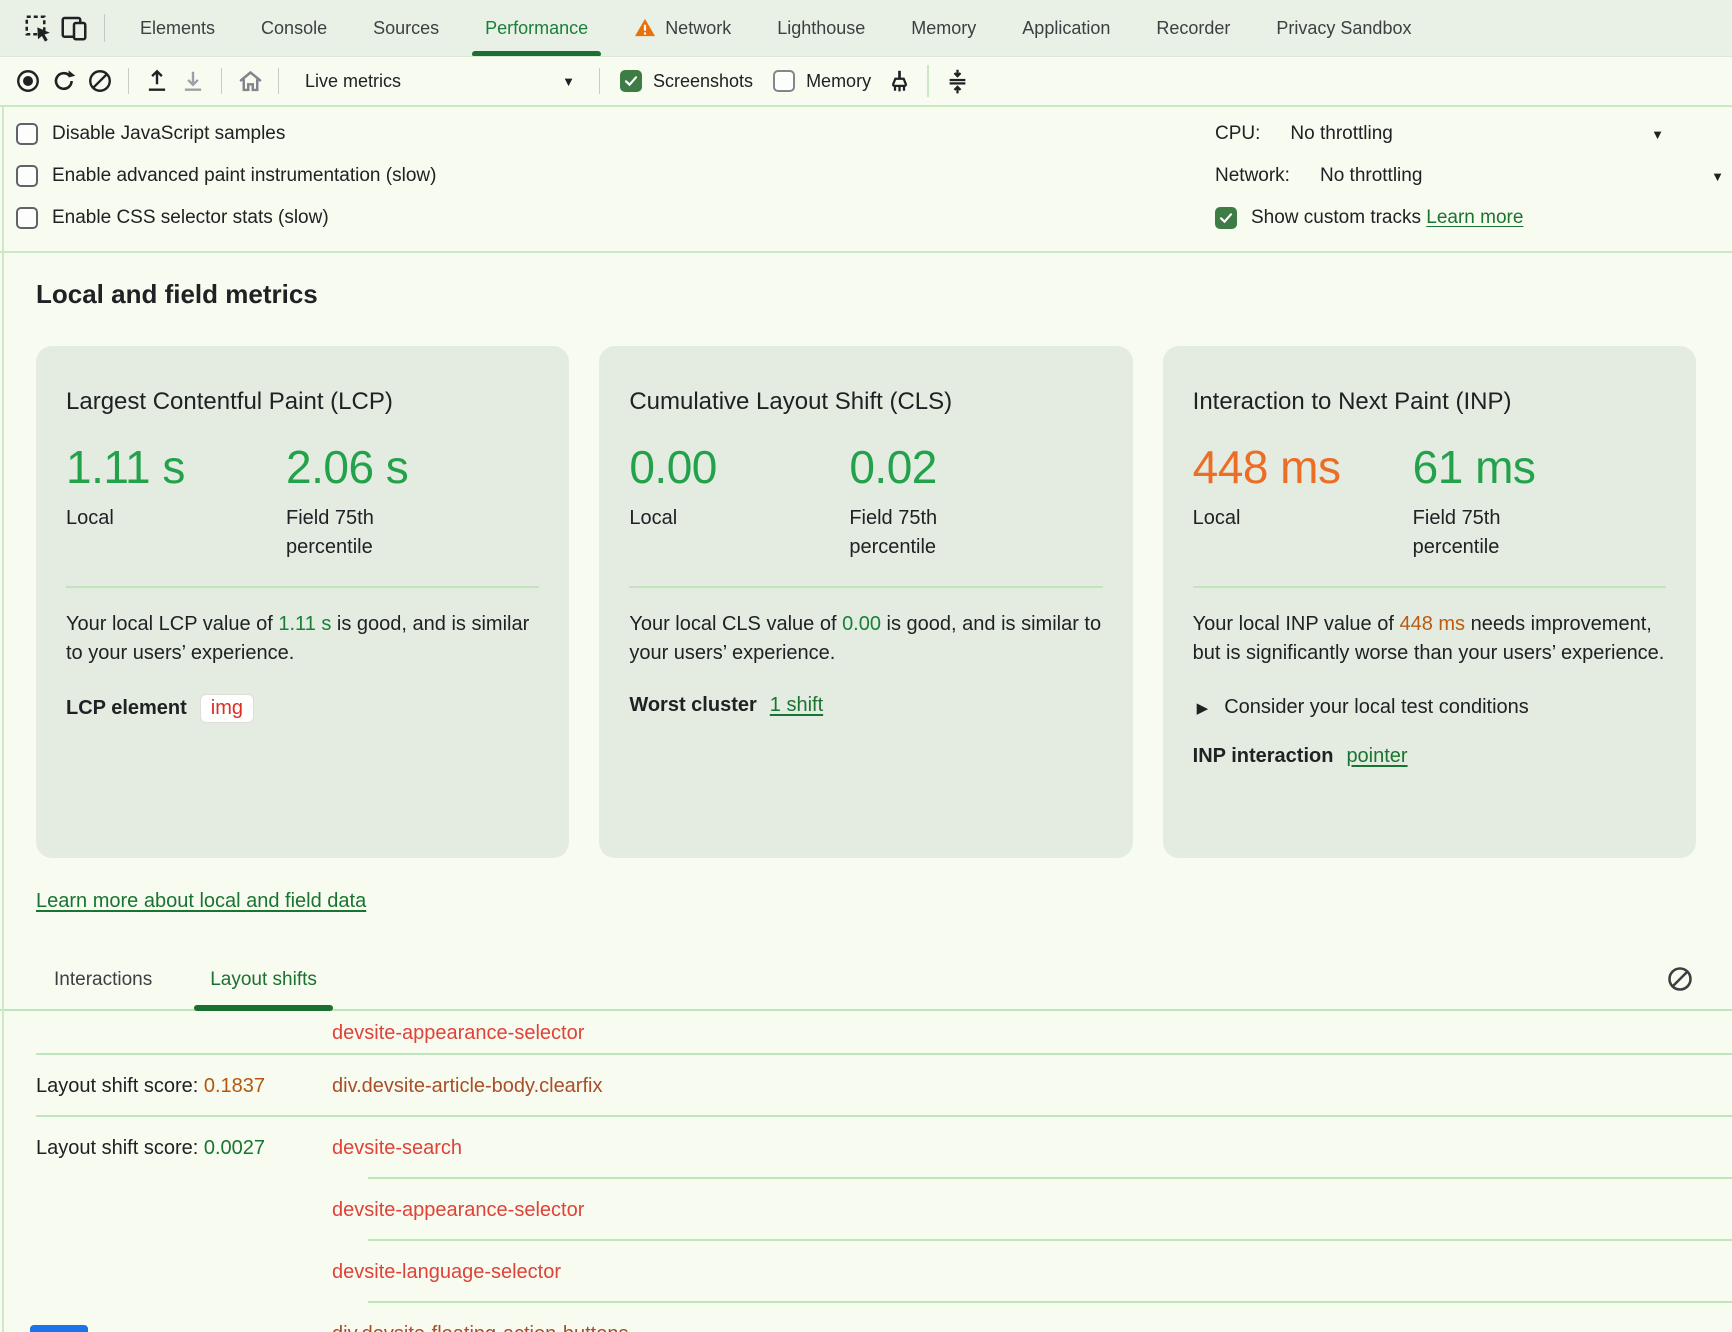  I want to click on tab-label: Sources, so click(406, 27).